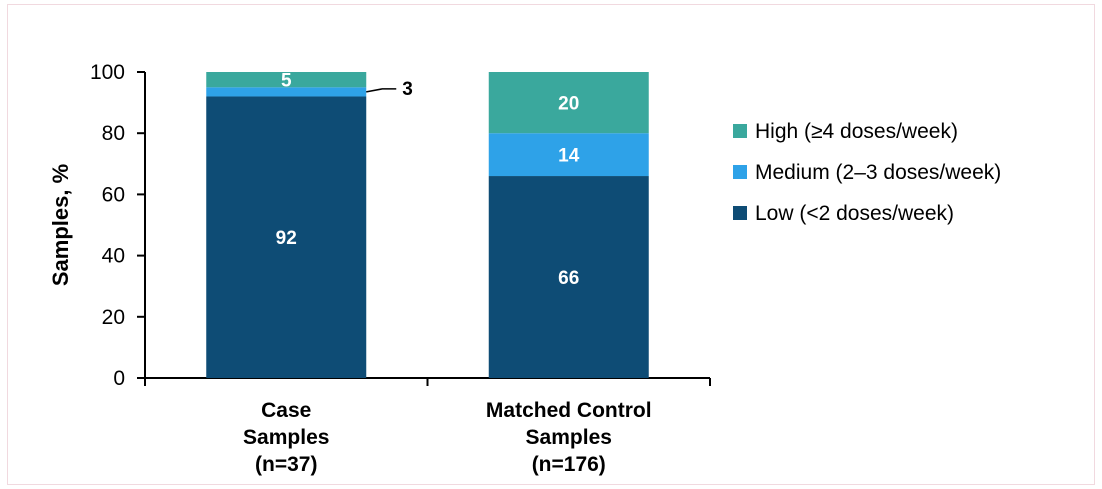  What do you see at coordinates (113, 194) in the screenshot?
I see `y-tick-label: 60` at bounding box center [113, 194].